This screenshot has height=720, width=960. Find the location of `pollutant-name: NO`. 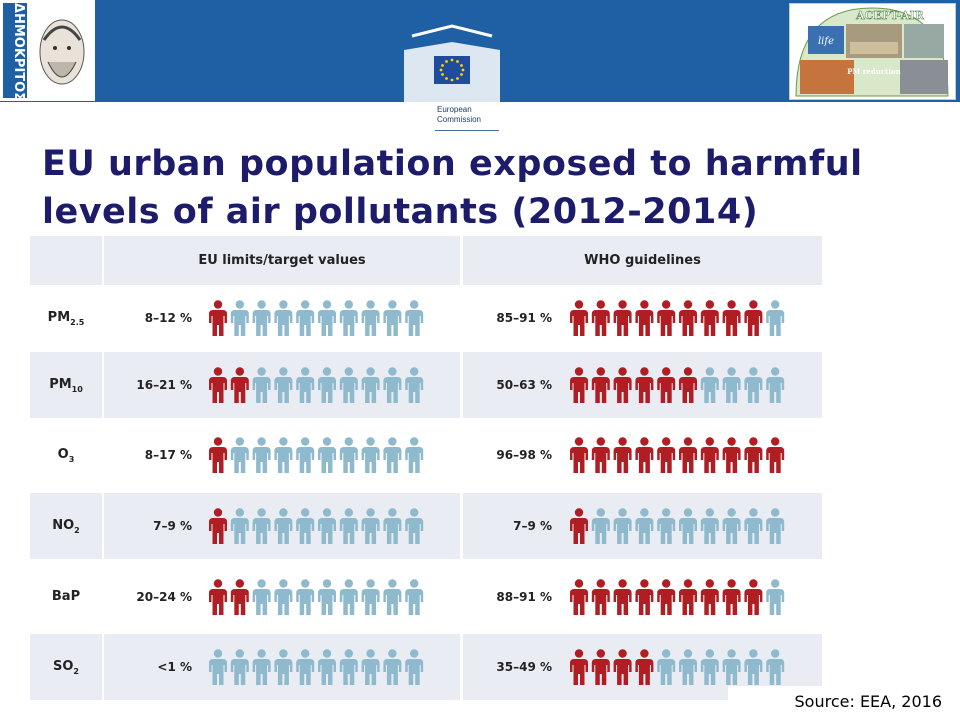

pollutant-name: NO is located at coordinates (63, 525).